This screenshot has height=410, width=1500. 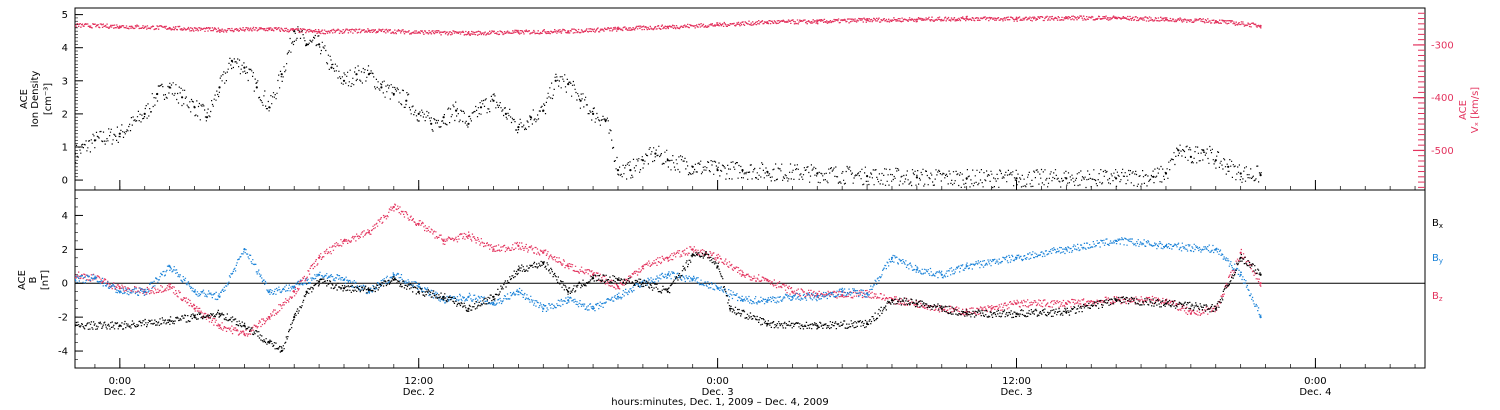 I want to click on time-tick-label: 0:00, so click(x=120, y=381).